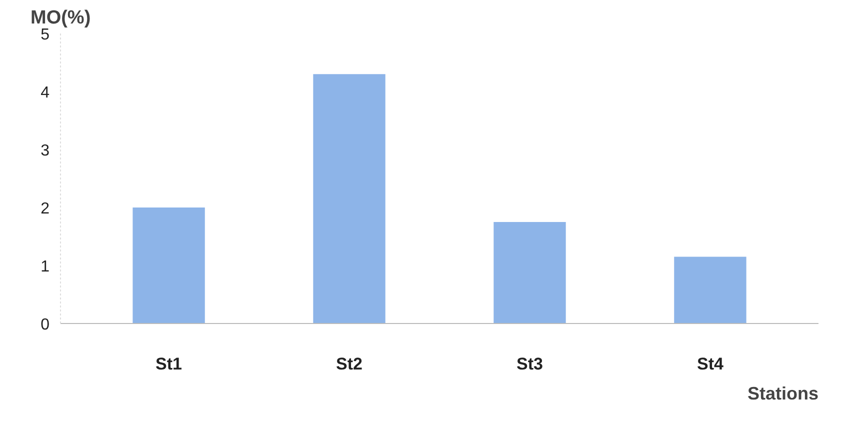 The width and height of the screenshot is (848, 423). I want to click on y-axis-title: MO(%), so click(60, 18).